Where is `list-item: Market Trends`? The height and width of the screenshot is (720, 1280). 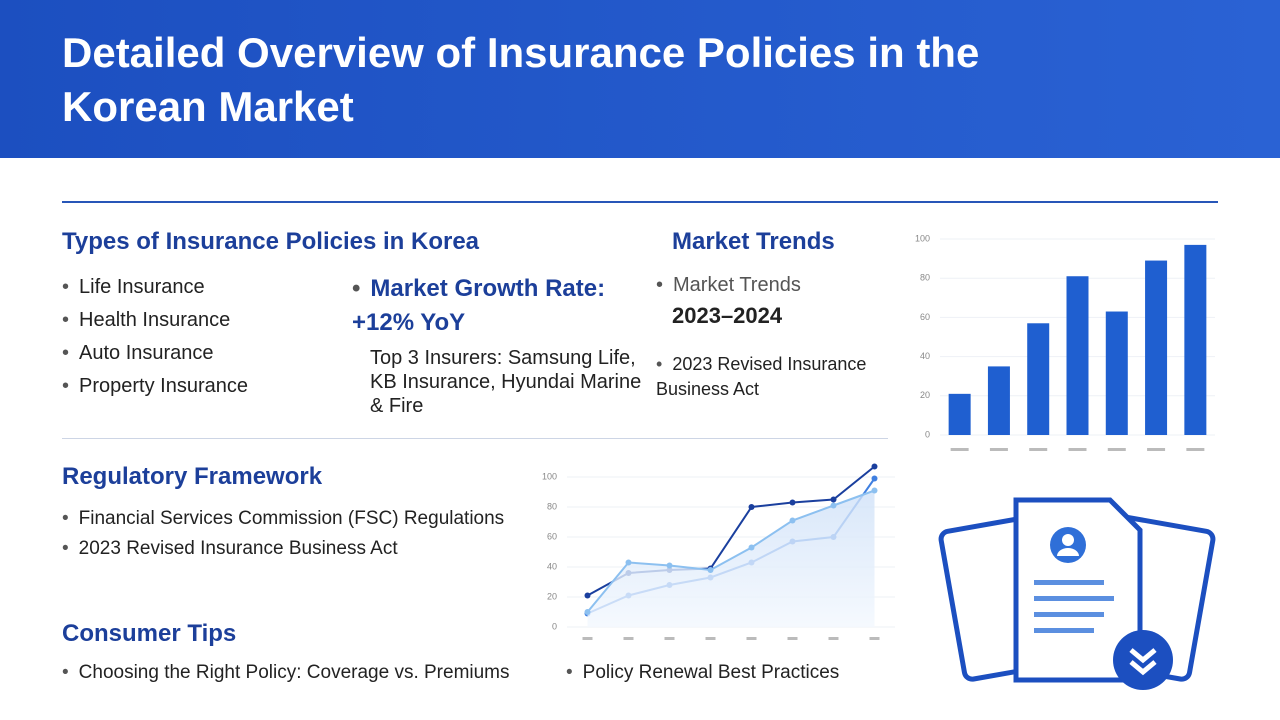
list-item: Market Trends is located at coordinates (728, 285).